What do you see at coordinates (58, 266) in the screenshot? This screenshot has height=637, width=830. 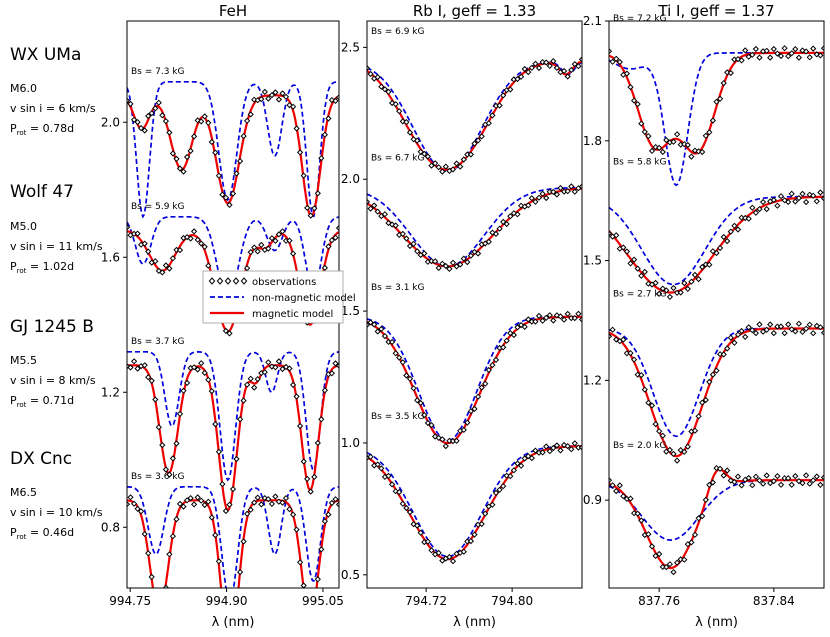 I see `prot-value: 1.02d` at bounding box center [58, 266].